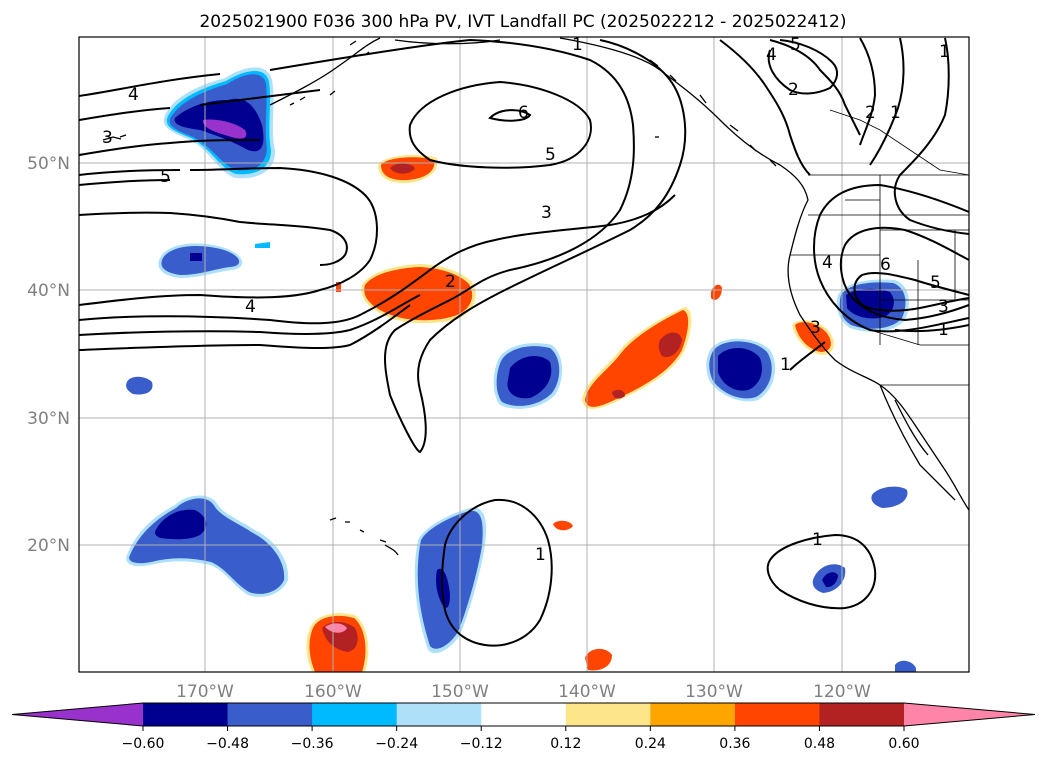  Describe the element at coordinates (819, 744) in the screenshot. I see `colorbar-tick-label: 0.48` at that location.